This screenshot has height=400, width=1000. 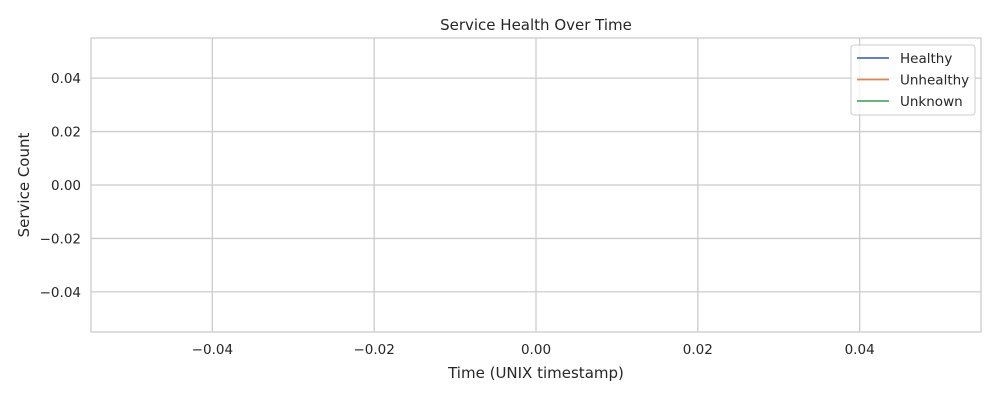 I want to click on x-axis-title: Time (UNIX timestamp), so click(x=535, y=373).